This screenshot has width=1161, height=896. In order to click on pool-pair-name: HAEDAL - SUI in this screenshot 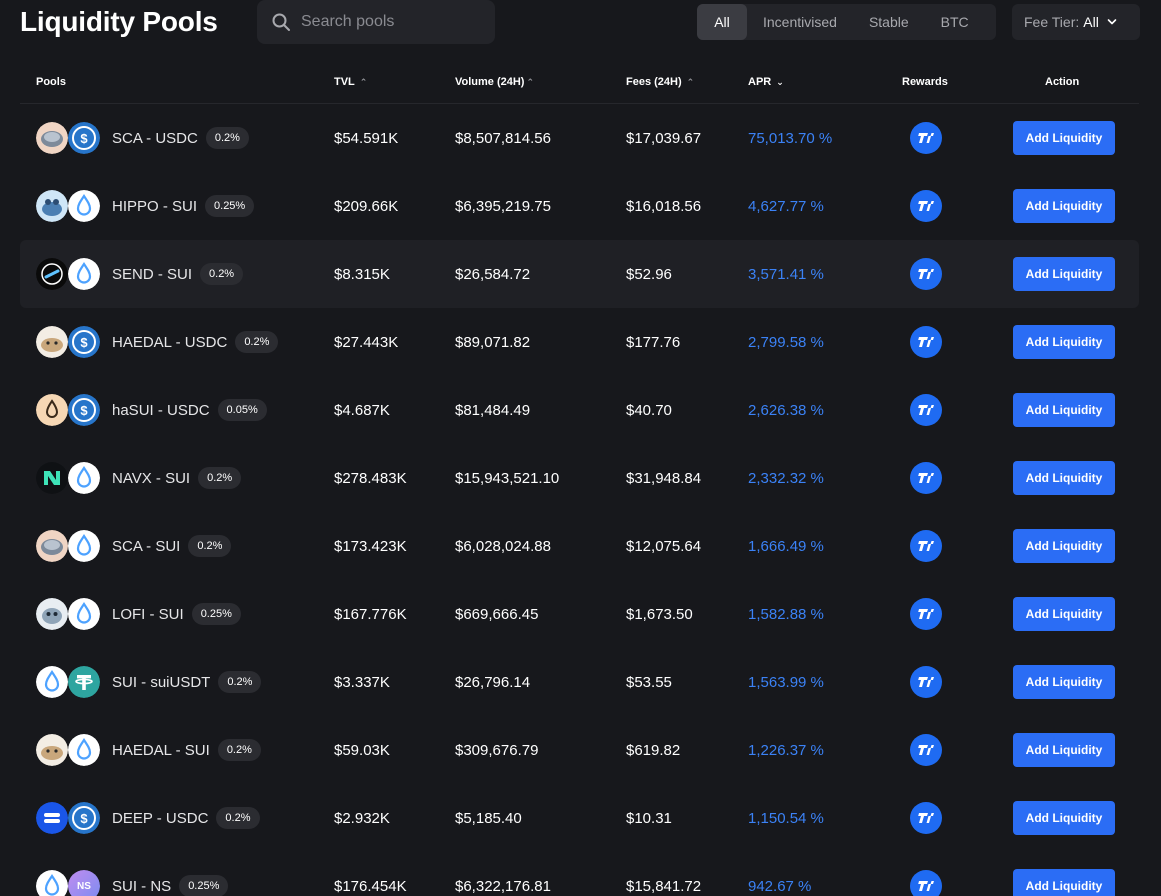, I will do `click(161, 750)`.